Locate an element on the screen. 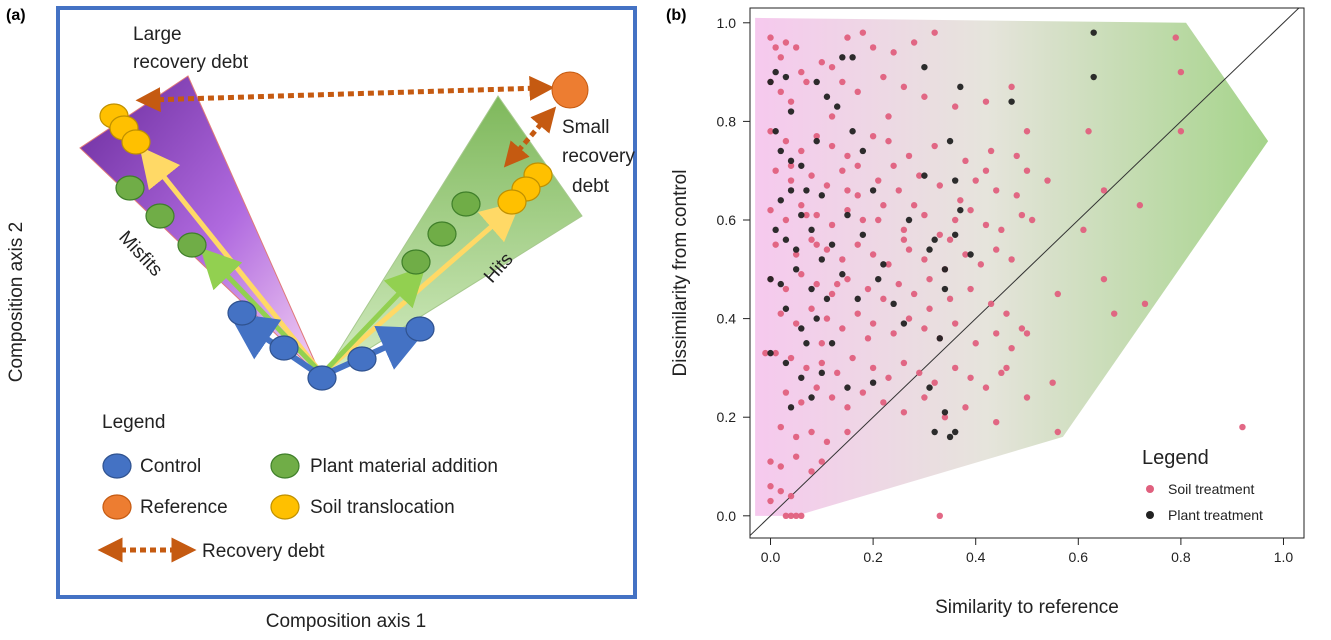  x-tick-label: 0.2 is located at coordinates (873, 557).